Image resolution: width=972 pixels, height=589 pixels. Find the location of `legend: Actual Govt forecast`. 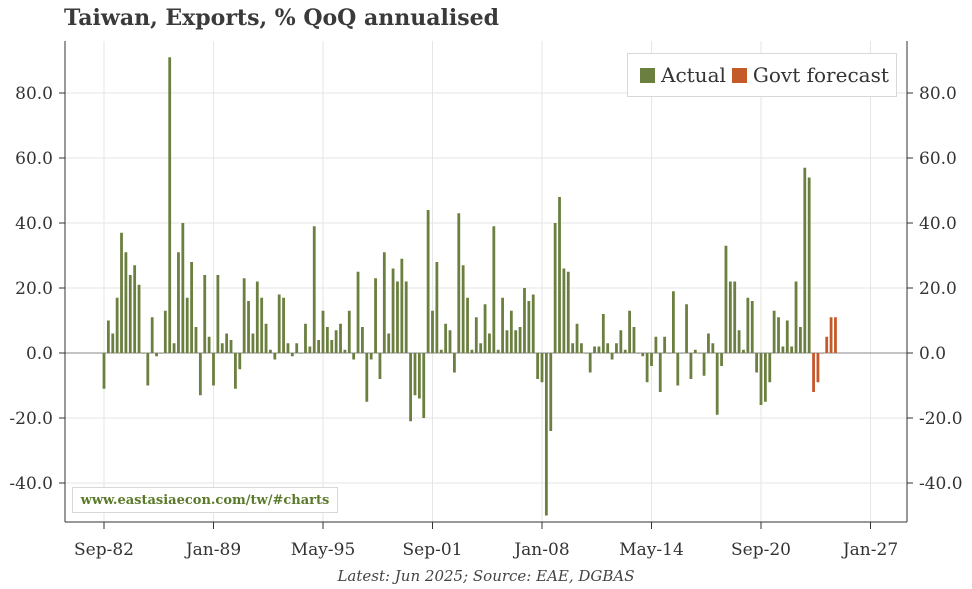

legend: Actual Govt forecast is located at coordinates (762, 75).